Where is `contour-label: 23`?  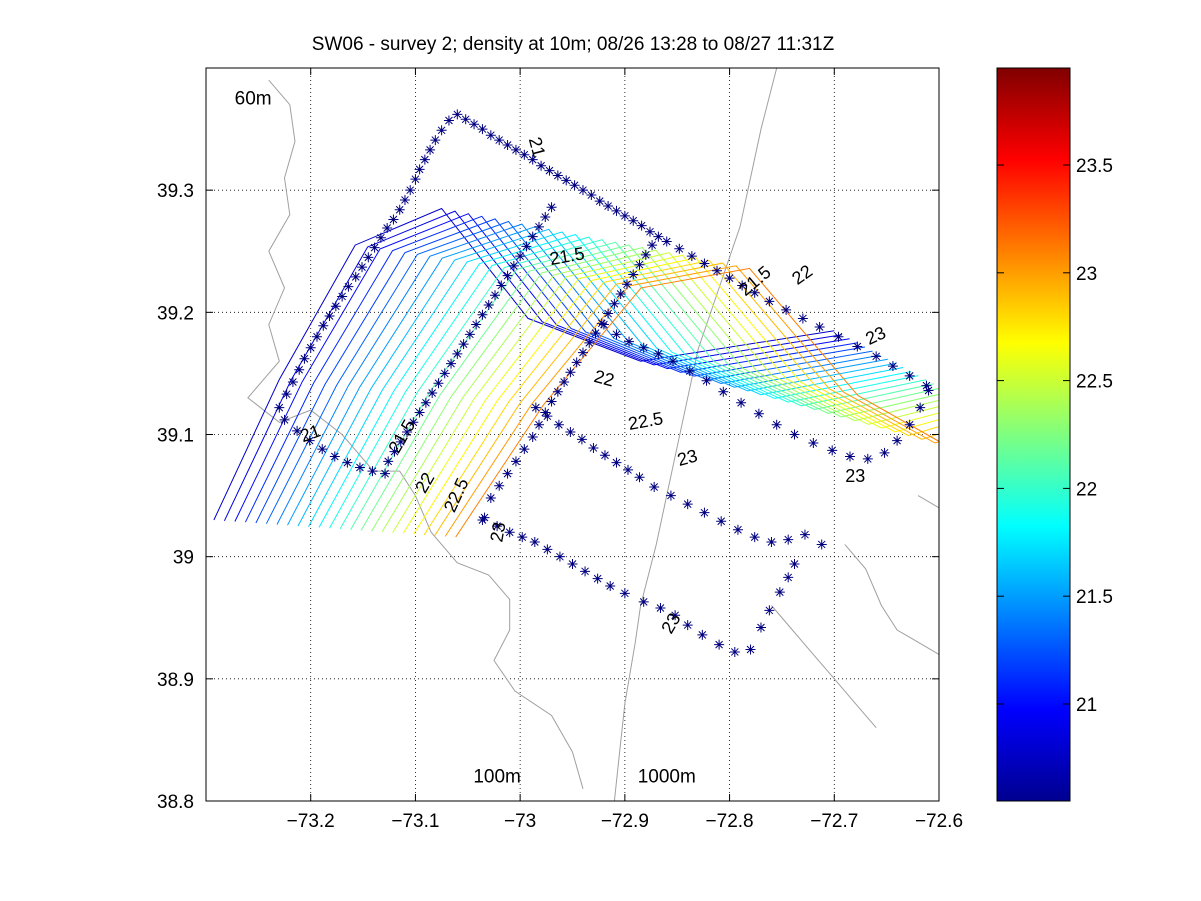
contour-label: 23 is located at coordinates (855, 476).